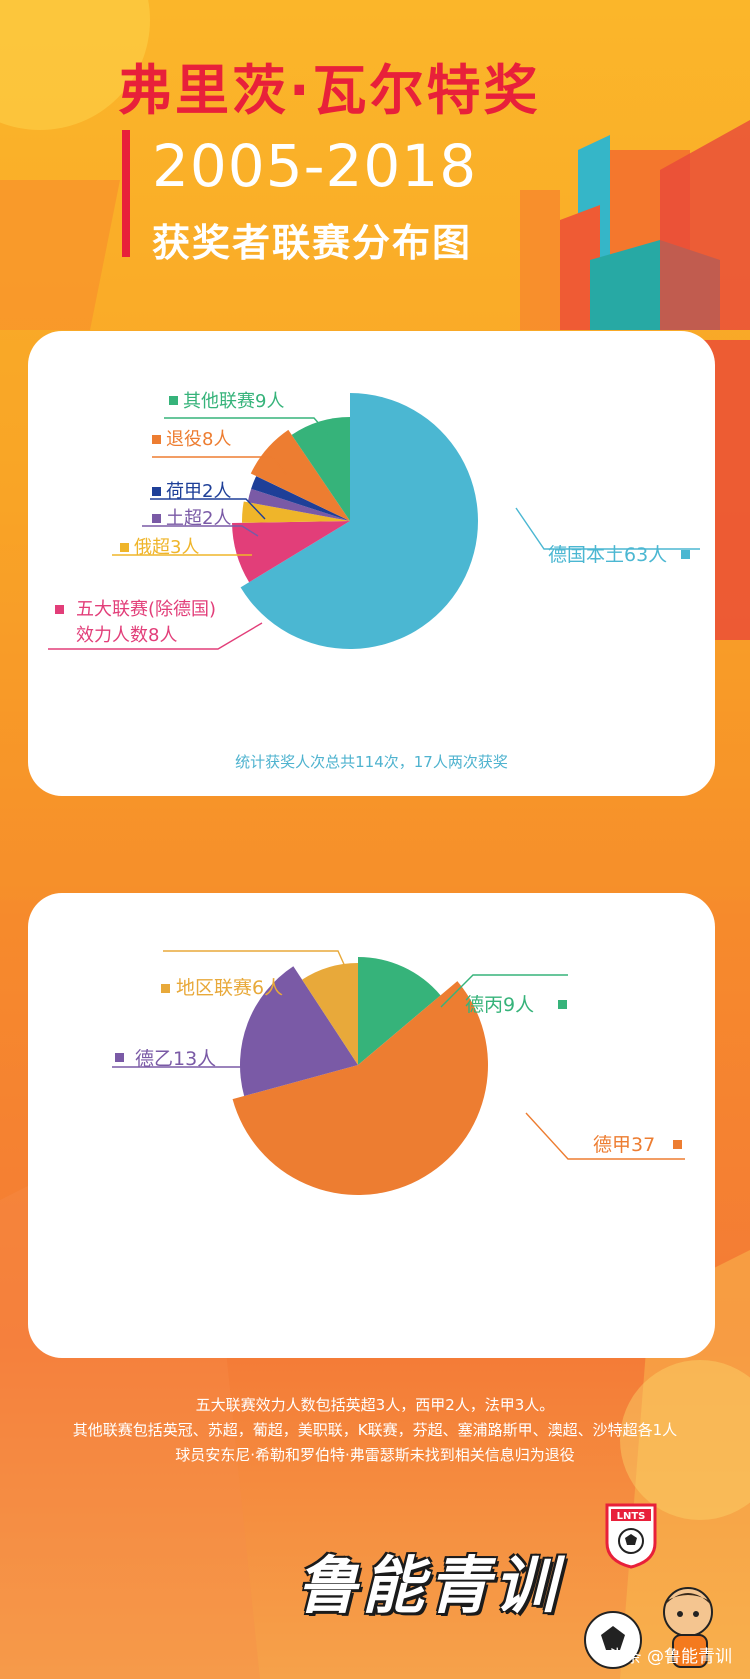 The height and width of the screenshot is (1679, 750). What do you see at coordinates (229, 988) in the screenshot?
I see `label-regional: 地区联赛6人` at bounding box center [229, 988].